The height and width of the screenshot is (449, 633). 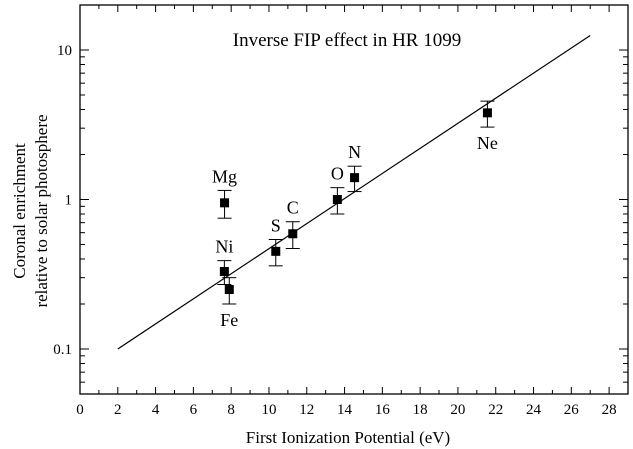 What do you see at coordinates (354, 167) in the screenshot?
I see `data-point-n: N` at bounding box center [354, 167].